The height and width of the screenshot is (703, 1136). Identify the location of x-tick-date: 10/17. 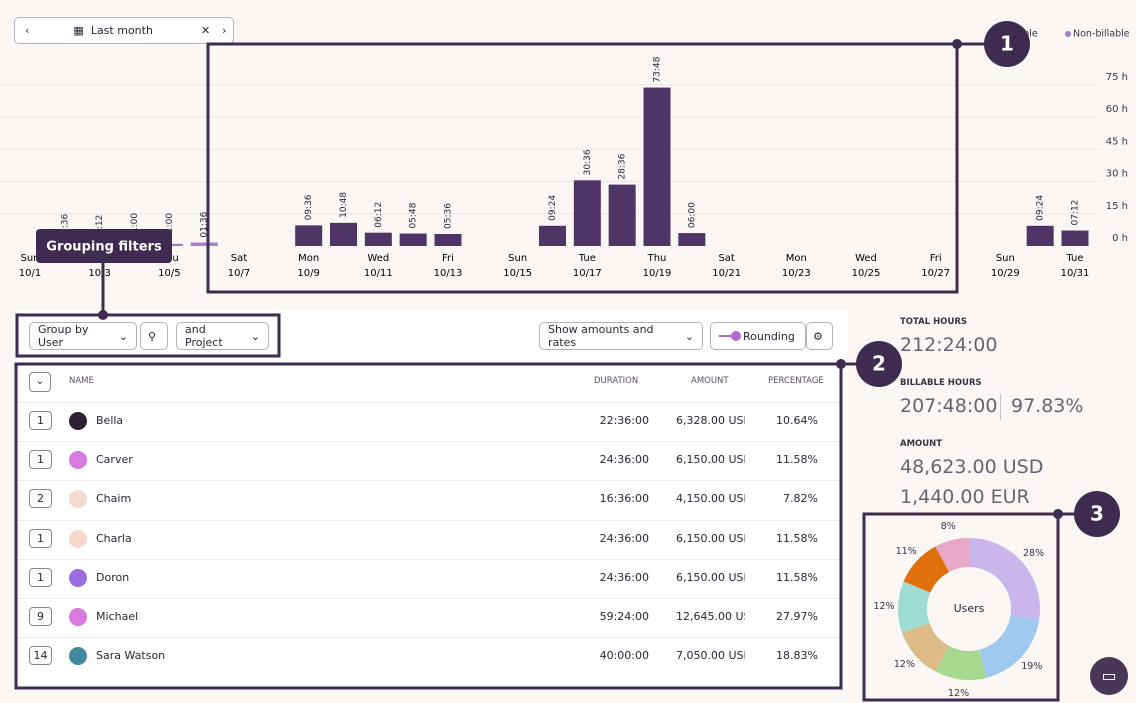
(587, 273).